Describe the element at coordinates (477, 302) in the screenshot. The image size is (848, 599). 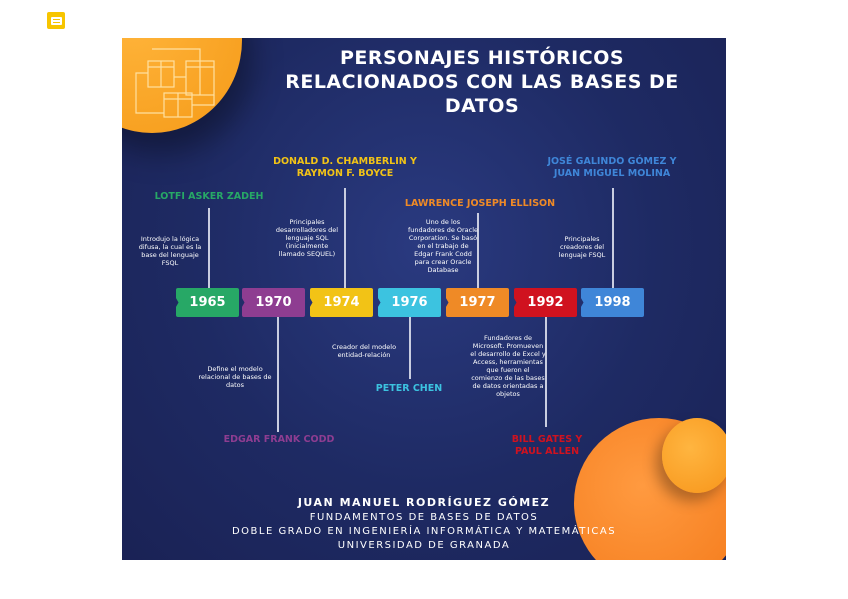
I see `year-badge: 1977` at that location.